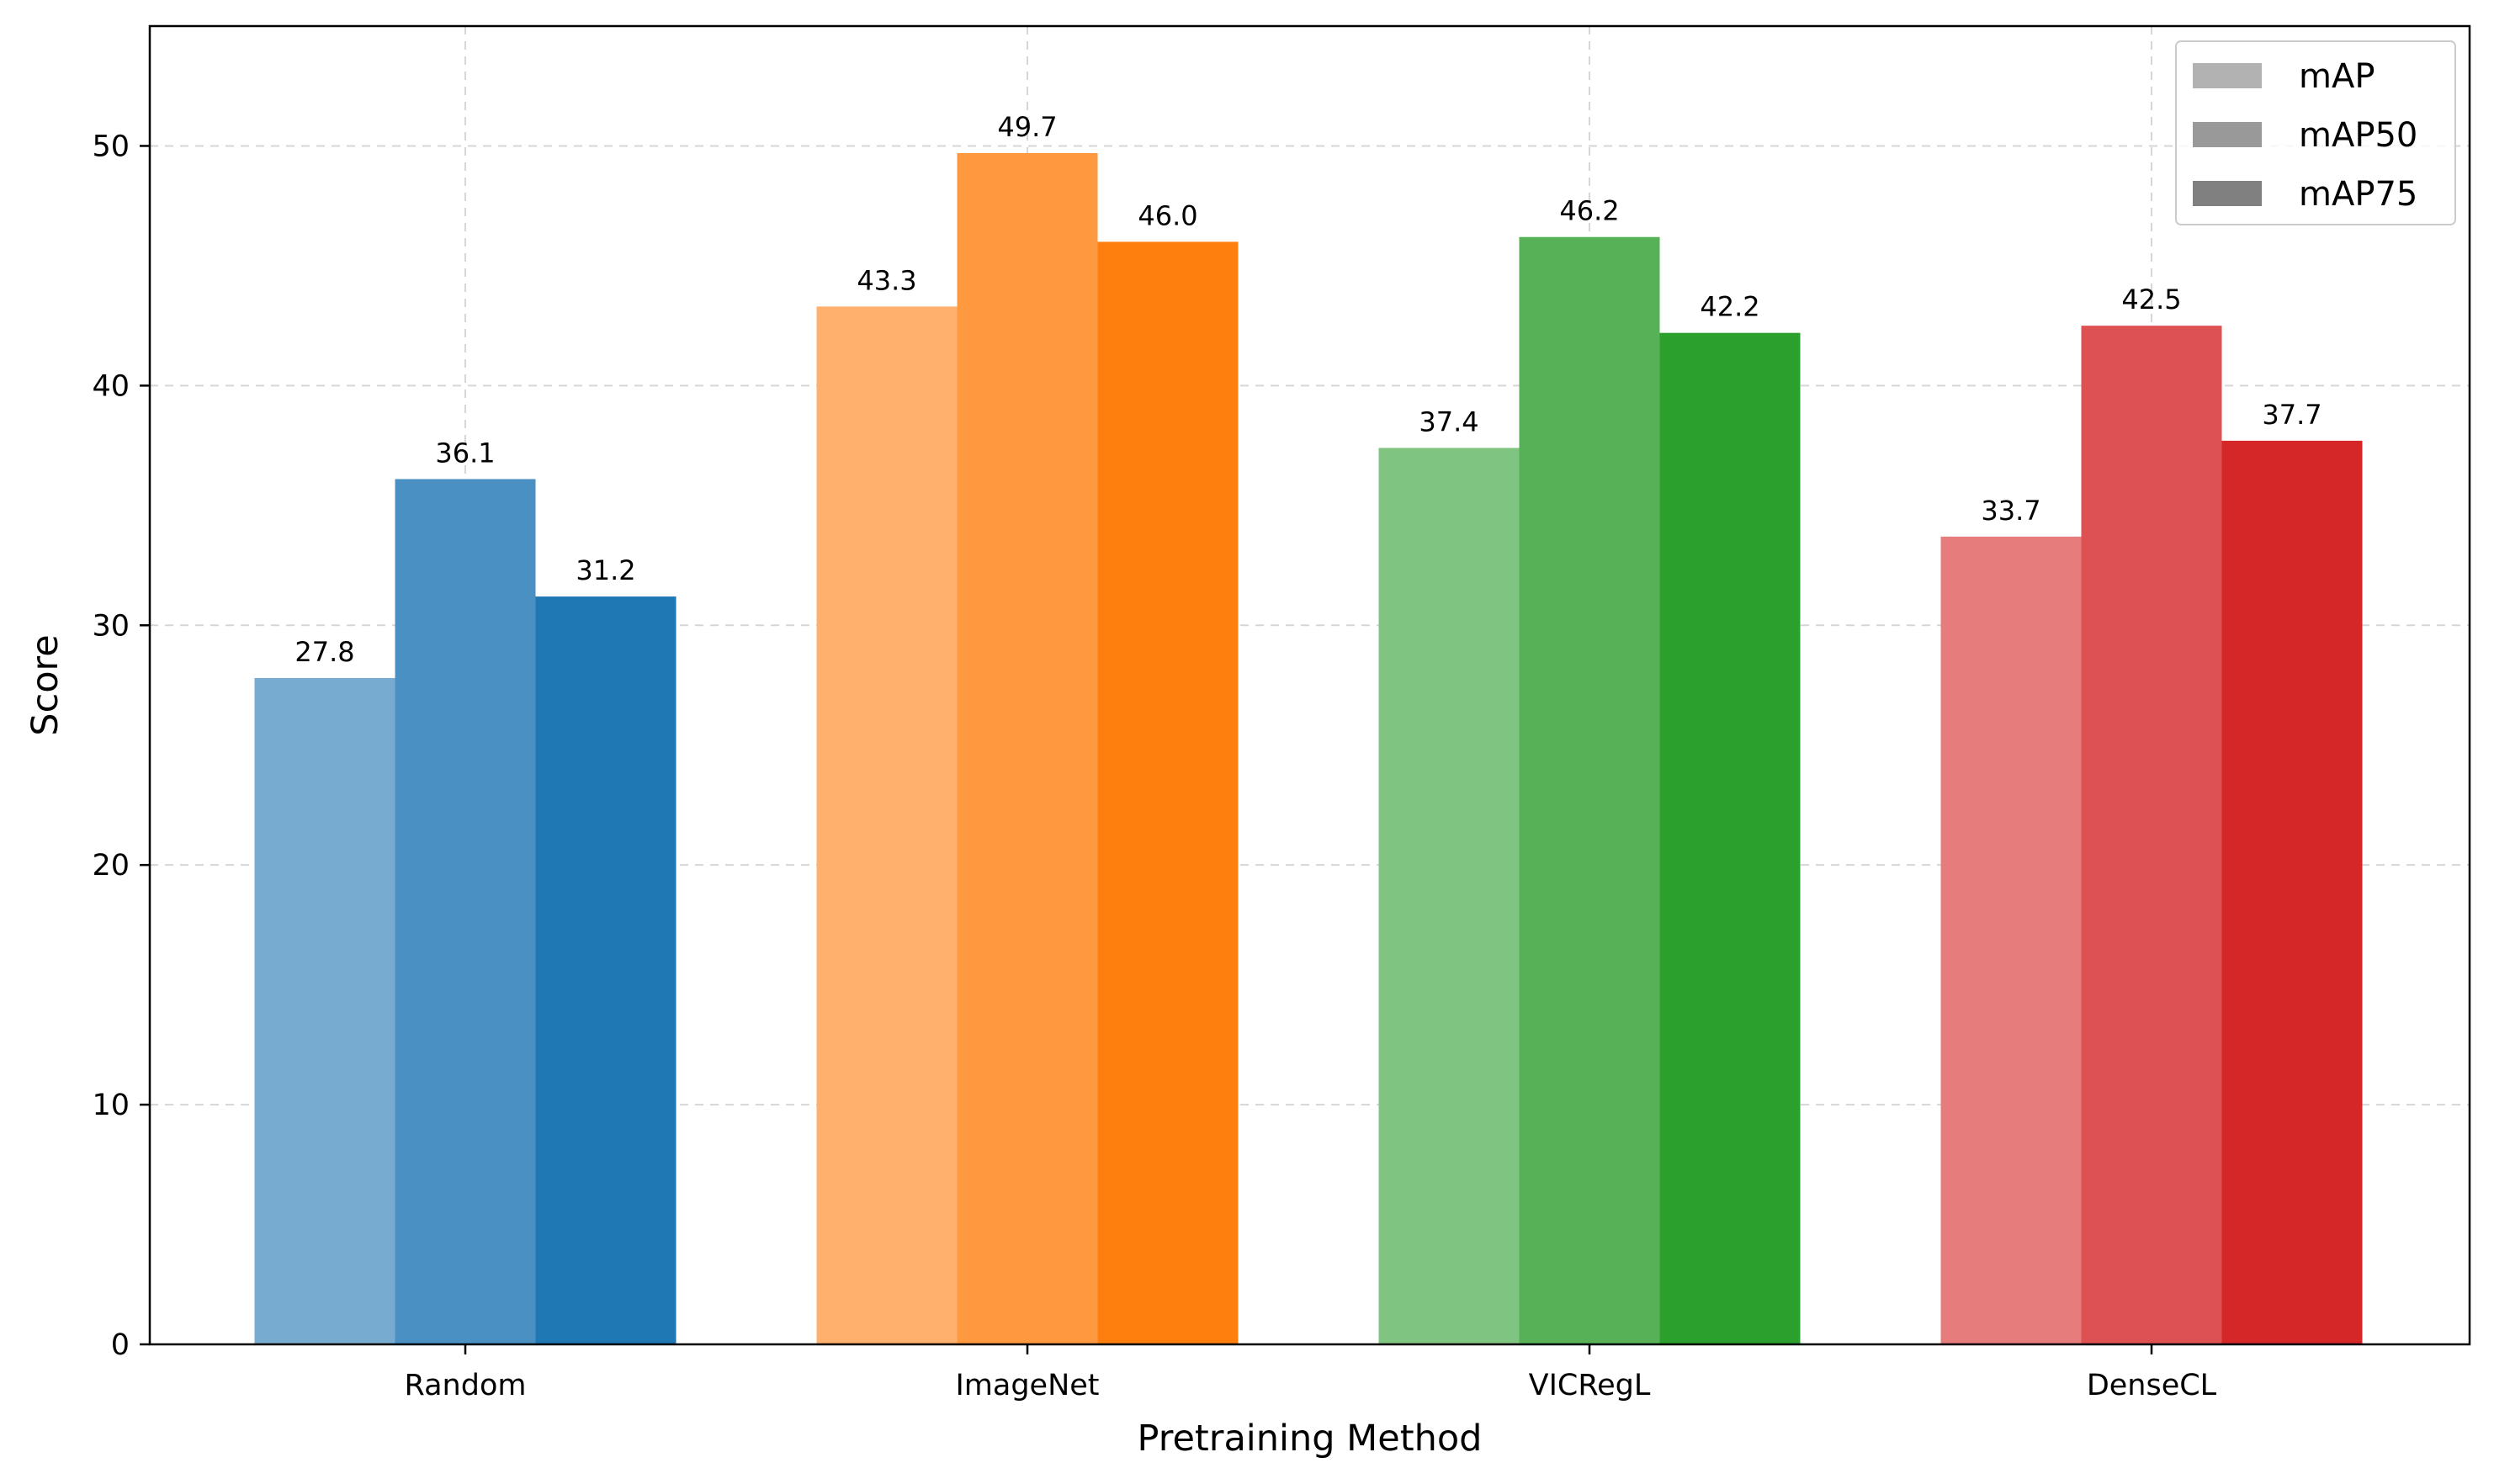  Describe the element at coordinates (1449, 896) in the screenshot. I see `bar-vicregl-map` at that location.